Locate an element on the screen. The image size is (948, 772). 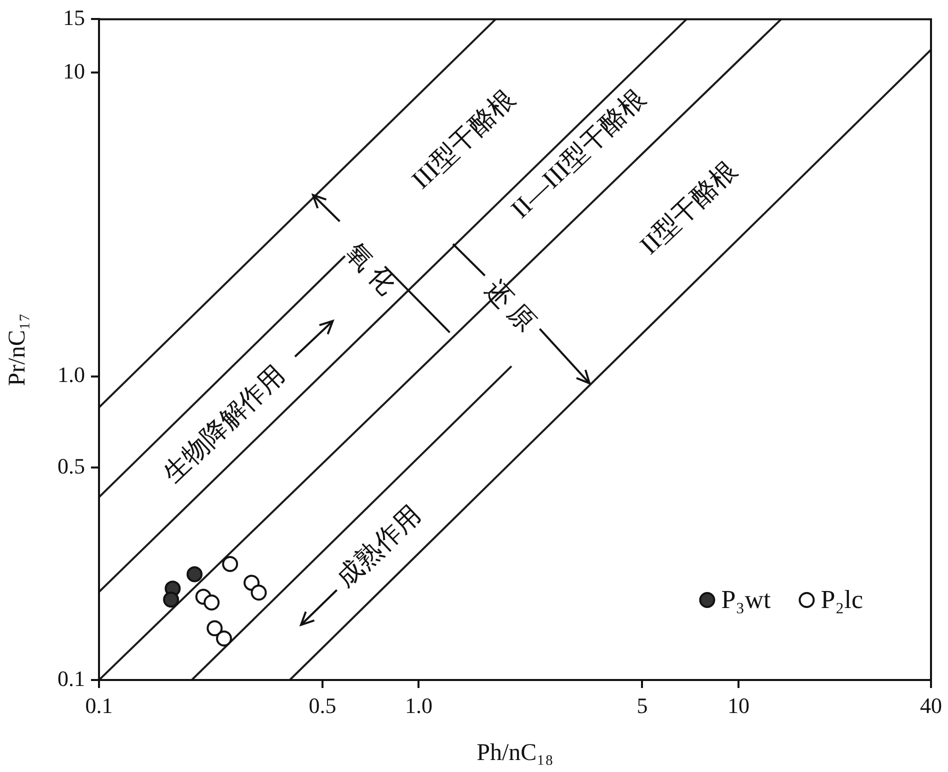
y-axis-title: Pr/nC₁₇ is located at coordinates (17, 349).